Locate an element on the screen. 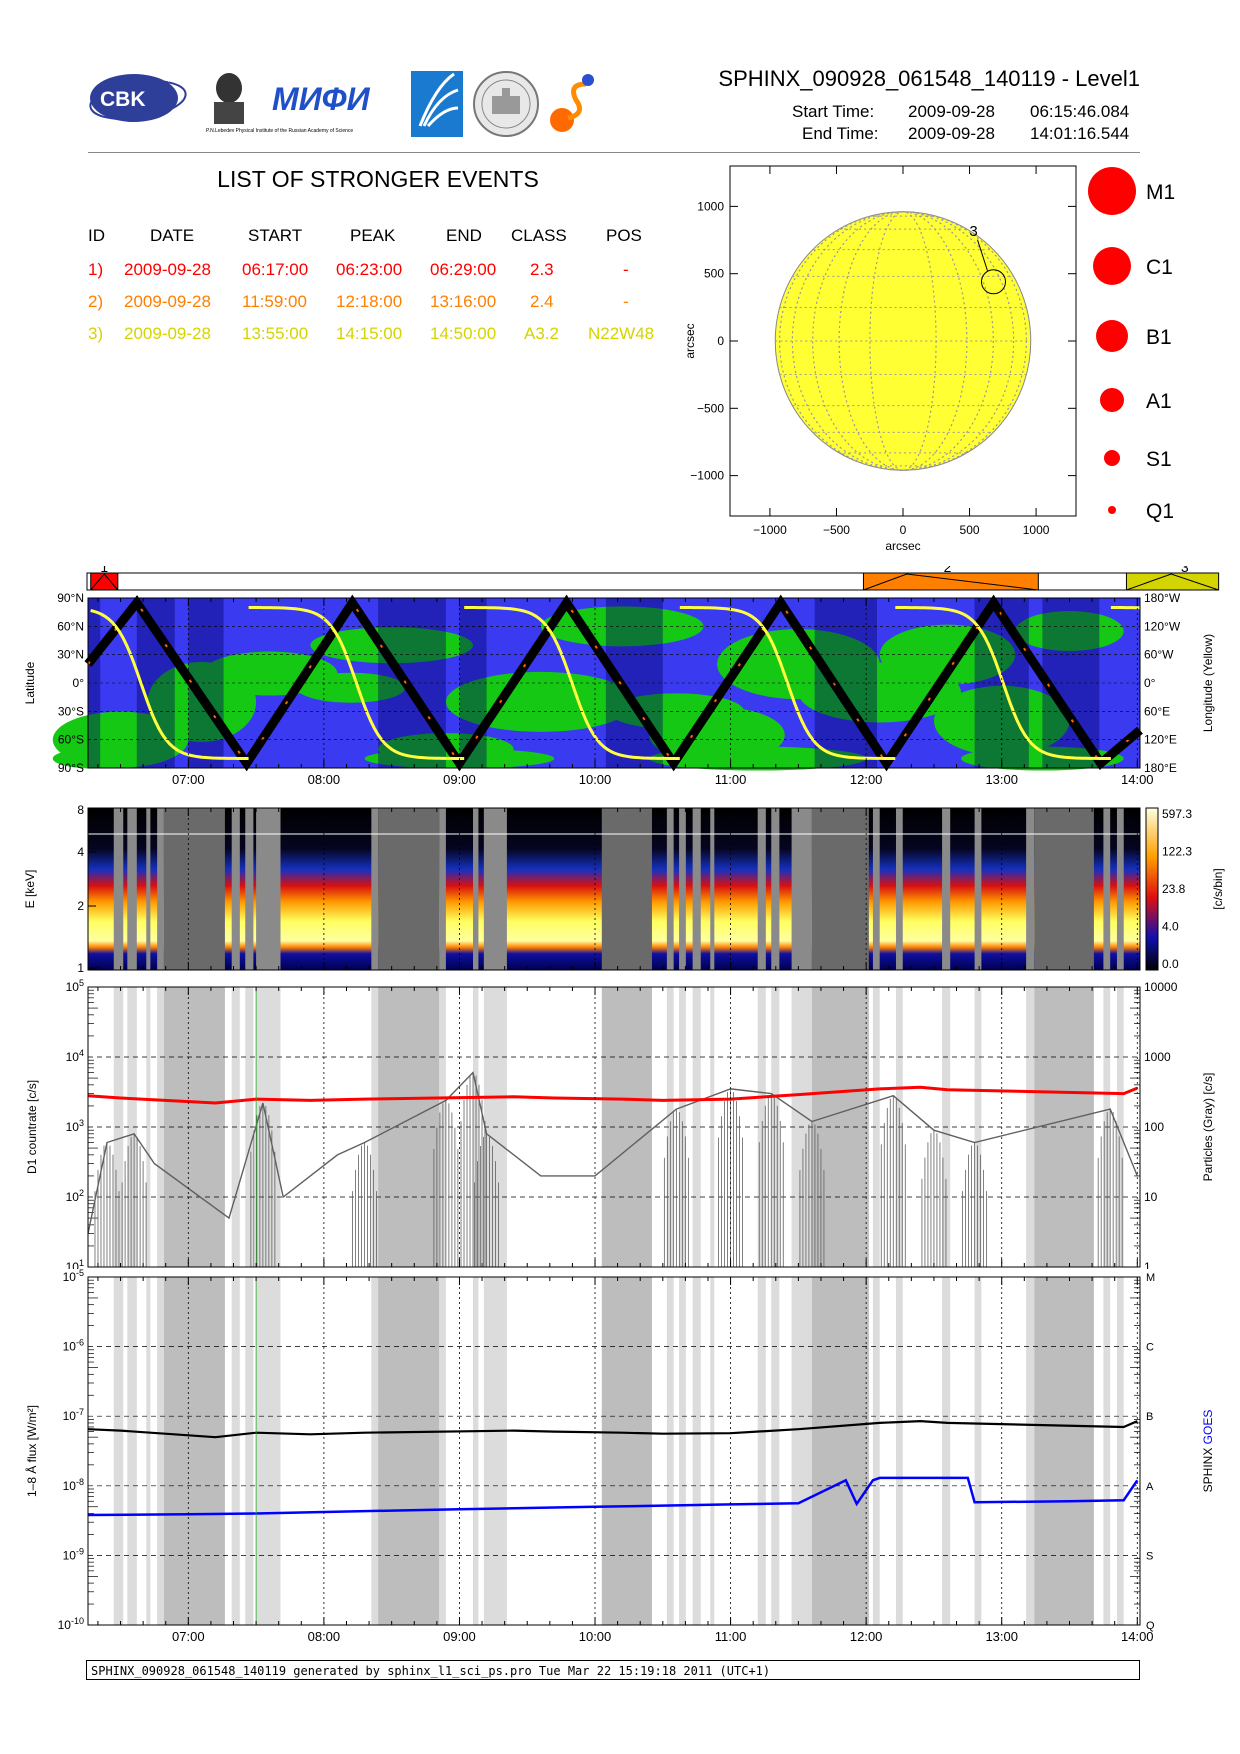  sun-y-tick-label: −1000 is located at coordinates (707, 476).